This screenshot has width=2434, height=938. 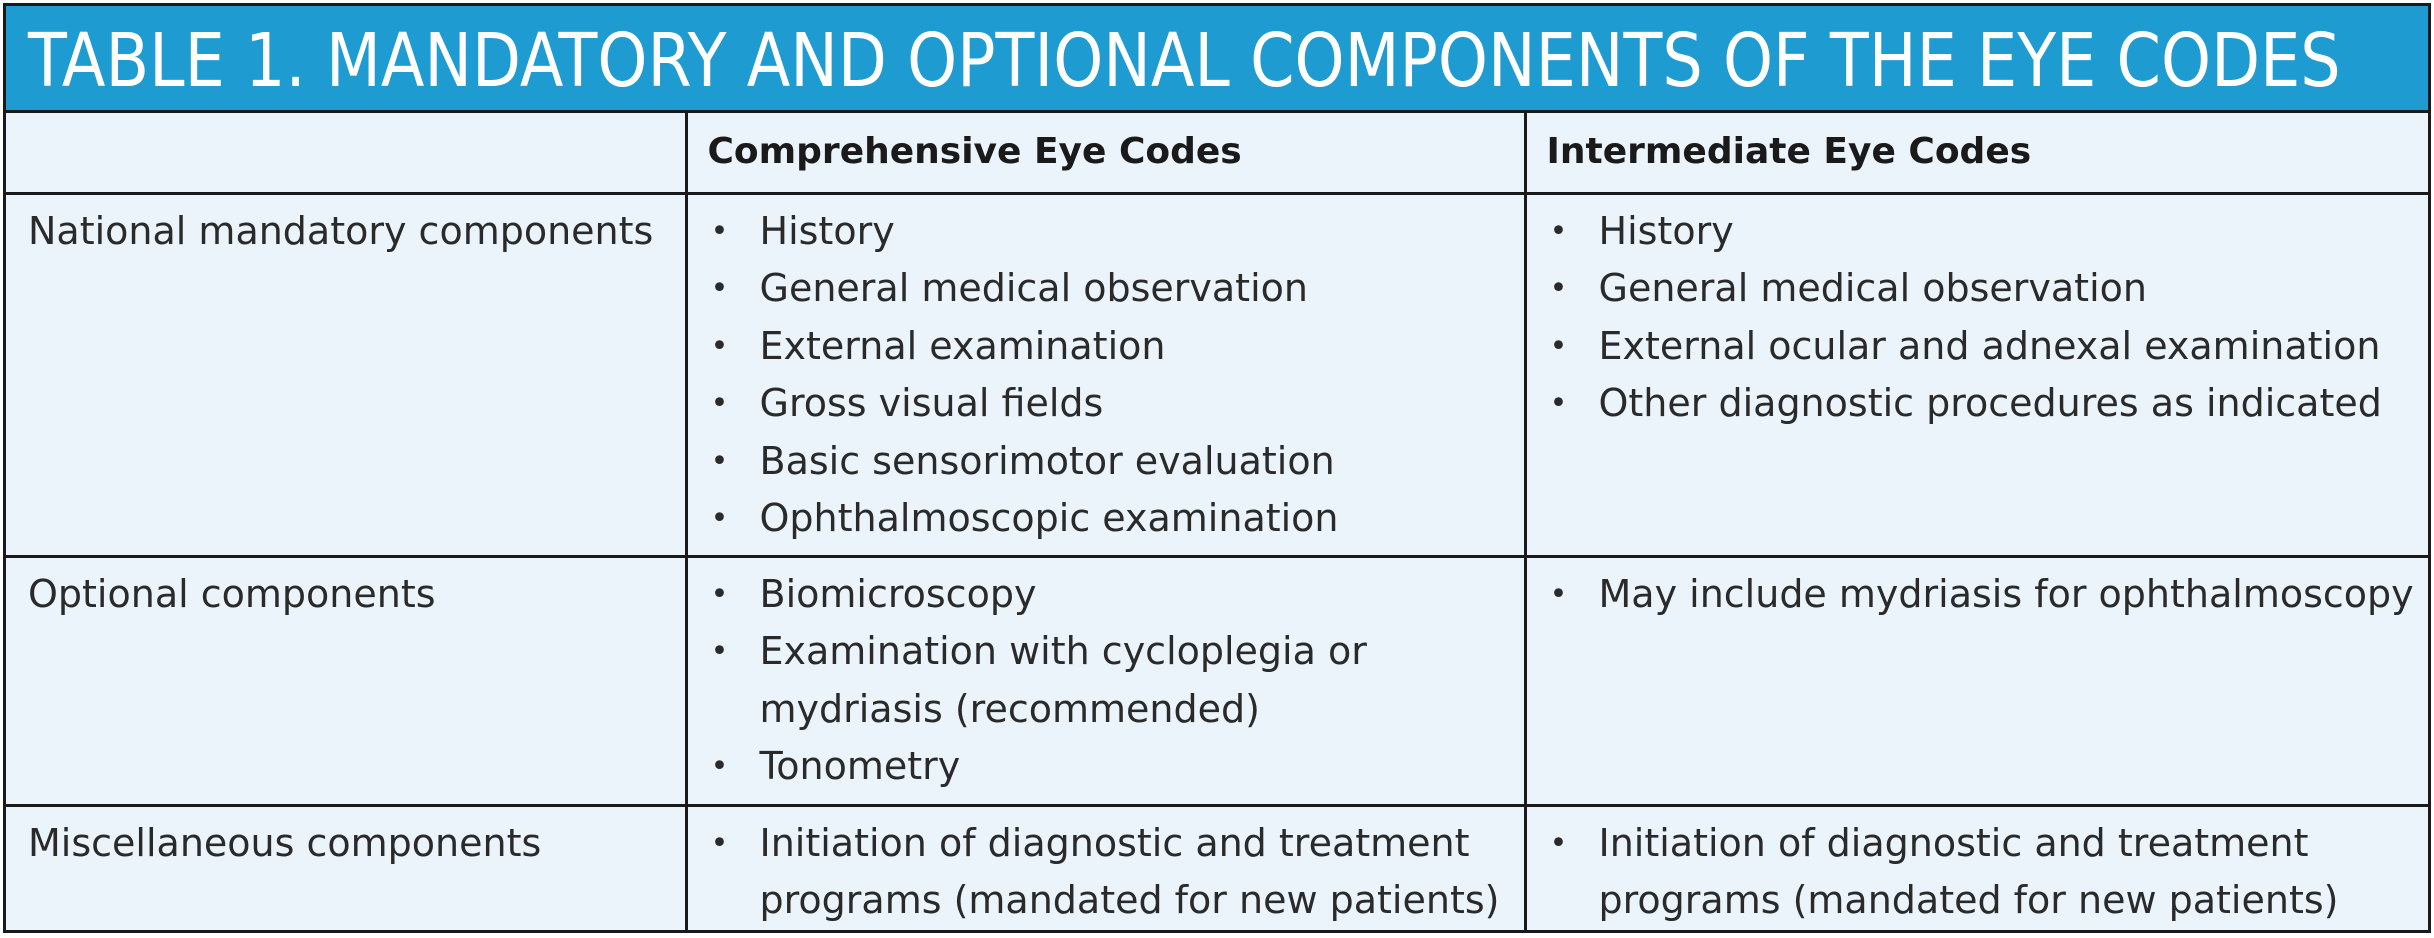 What do you see at coordinates (1106, 767) in the screenshot?
I see `list-item: • Tonometry` at bounding box center [1106, 767].